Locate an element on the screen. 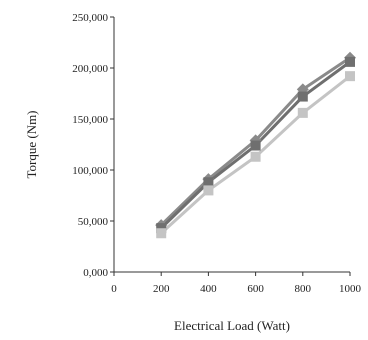 This screenshot has height=340, width=368. x-tick-label: 400 is located at coordinates (208, 289).